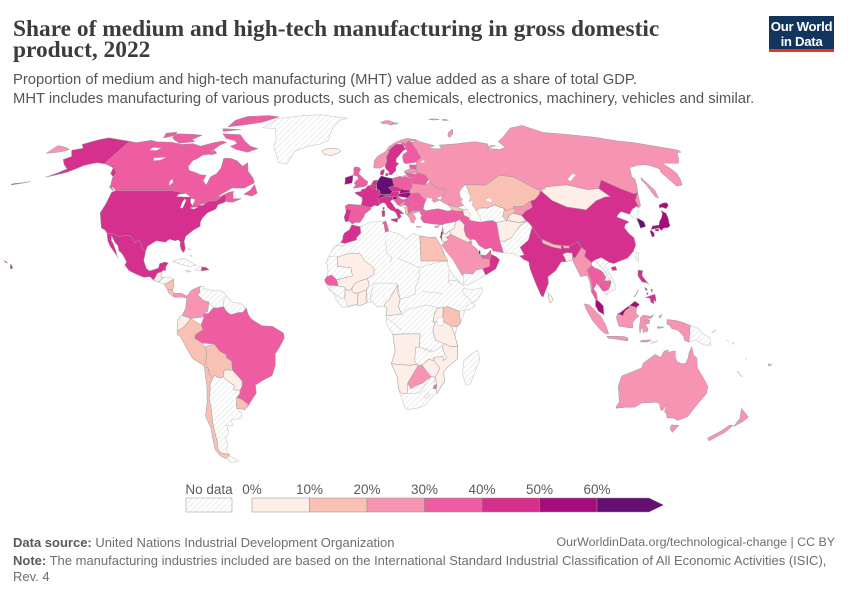 Image resolution: width=850 pixels, height=600 pixels. I want to click on svg-text: 50%, so click(539, 489).